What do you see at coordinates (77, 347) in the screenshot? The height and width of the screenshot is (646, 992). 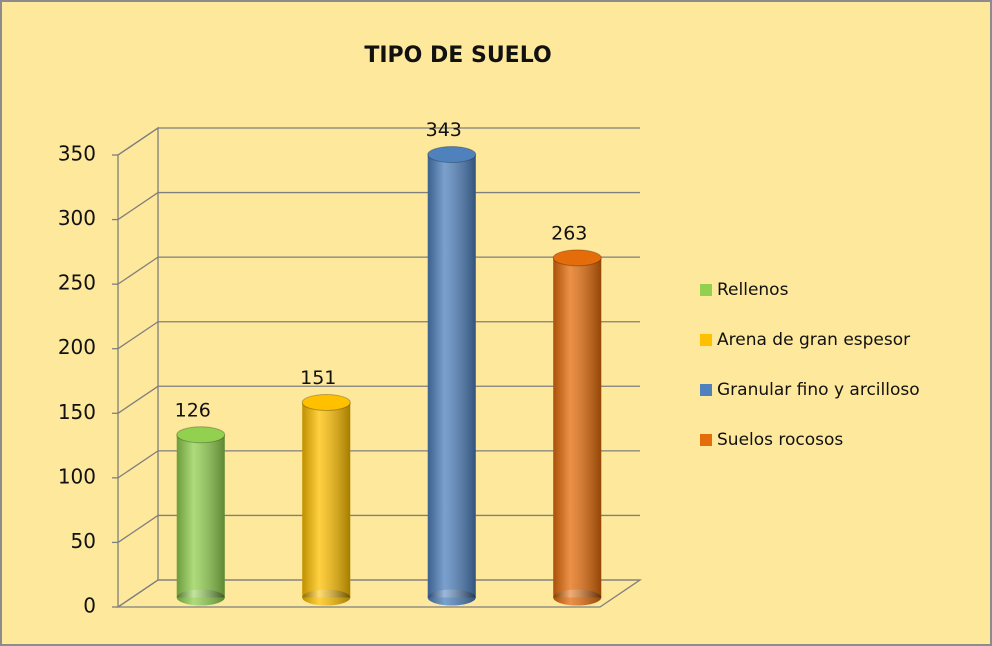 I see `y-tick-label: 200` at bounding box center [77, 347].